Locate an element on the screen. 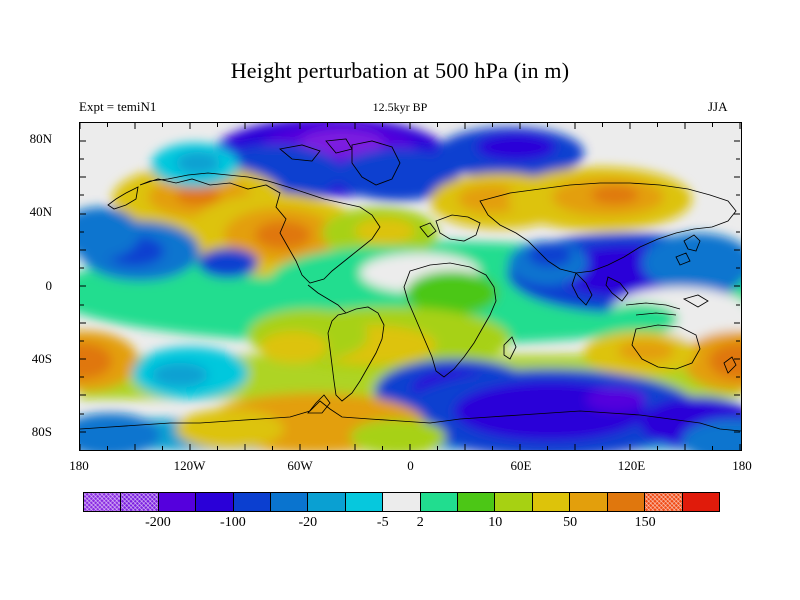  page-title: Height perturbation at 500 hPa (in m) is located at coordinates (400, 70).